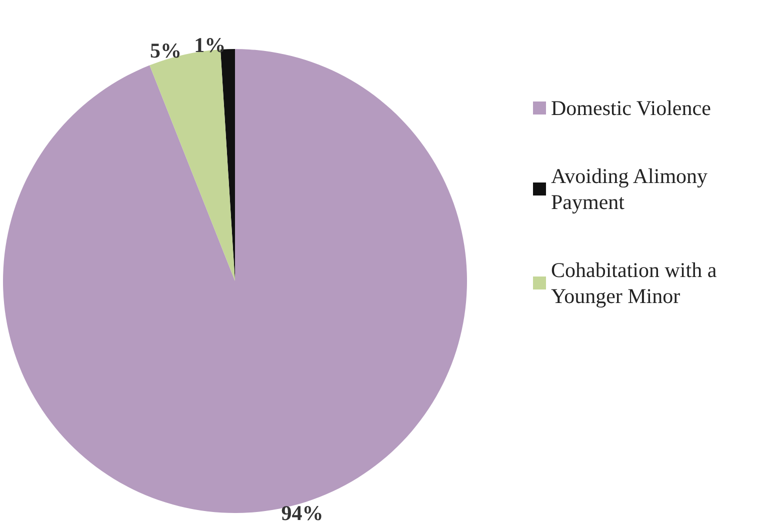  What do you see at coordinates (631, 108) in the screenshot?
I see `legend-label: Domestic Violence` at bounding box center [631, 108].